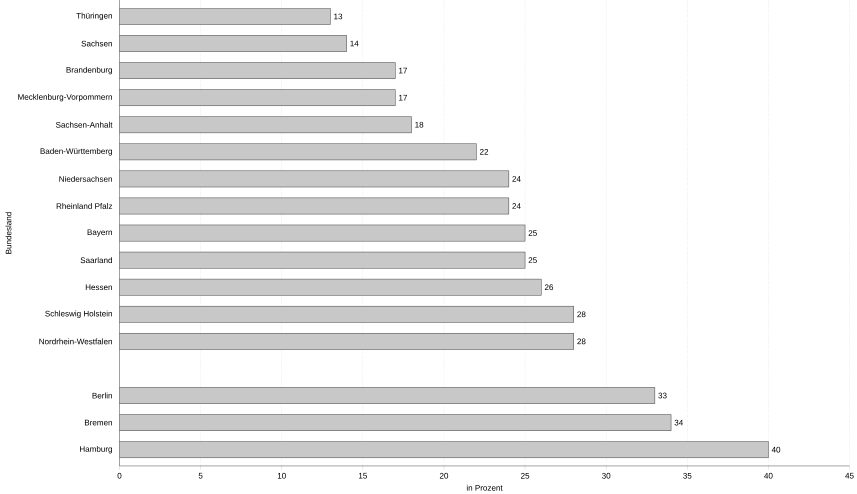 The width and height of the screenshot is (857, 494). I want to click on y-axis-title: Bundesland, so click(8, 233).